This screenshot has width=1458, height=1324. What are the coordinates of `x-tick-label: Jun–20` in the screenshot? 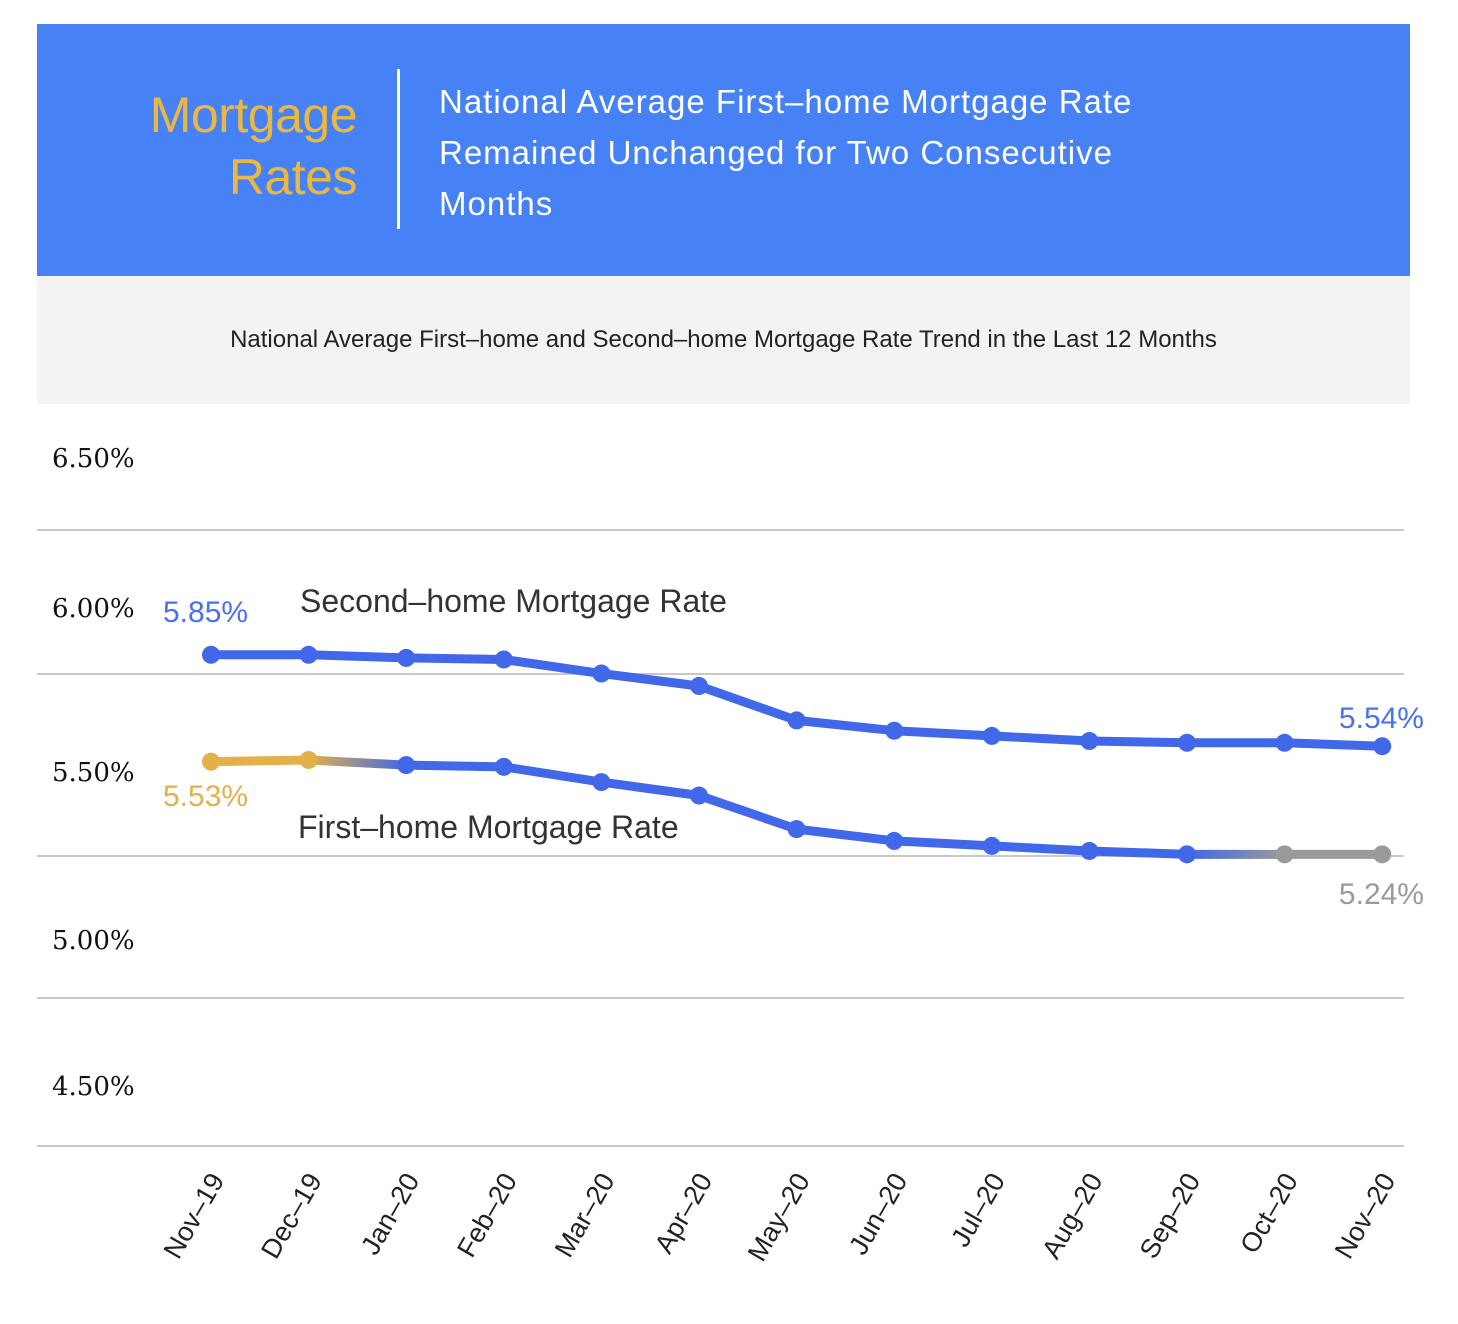 It's located at (878, 1214).